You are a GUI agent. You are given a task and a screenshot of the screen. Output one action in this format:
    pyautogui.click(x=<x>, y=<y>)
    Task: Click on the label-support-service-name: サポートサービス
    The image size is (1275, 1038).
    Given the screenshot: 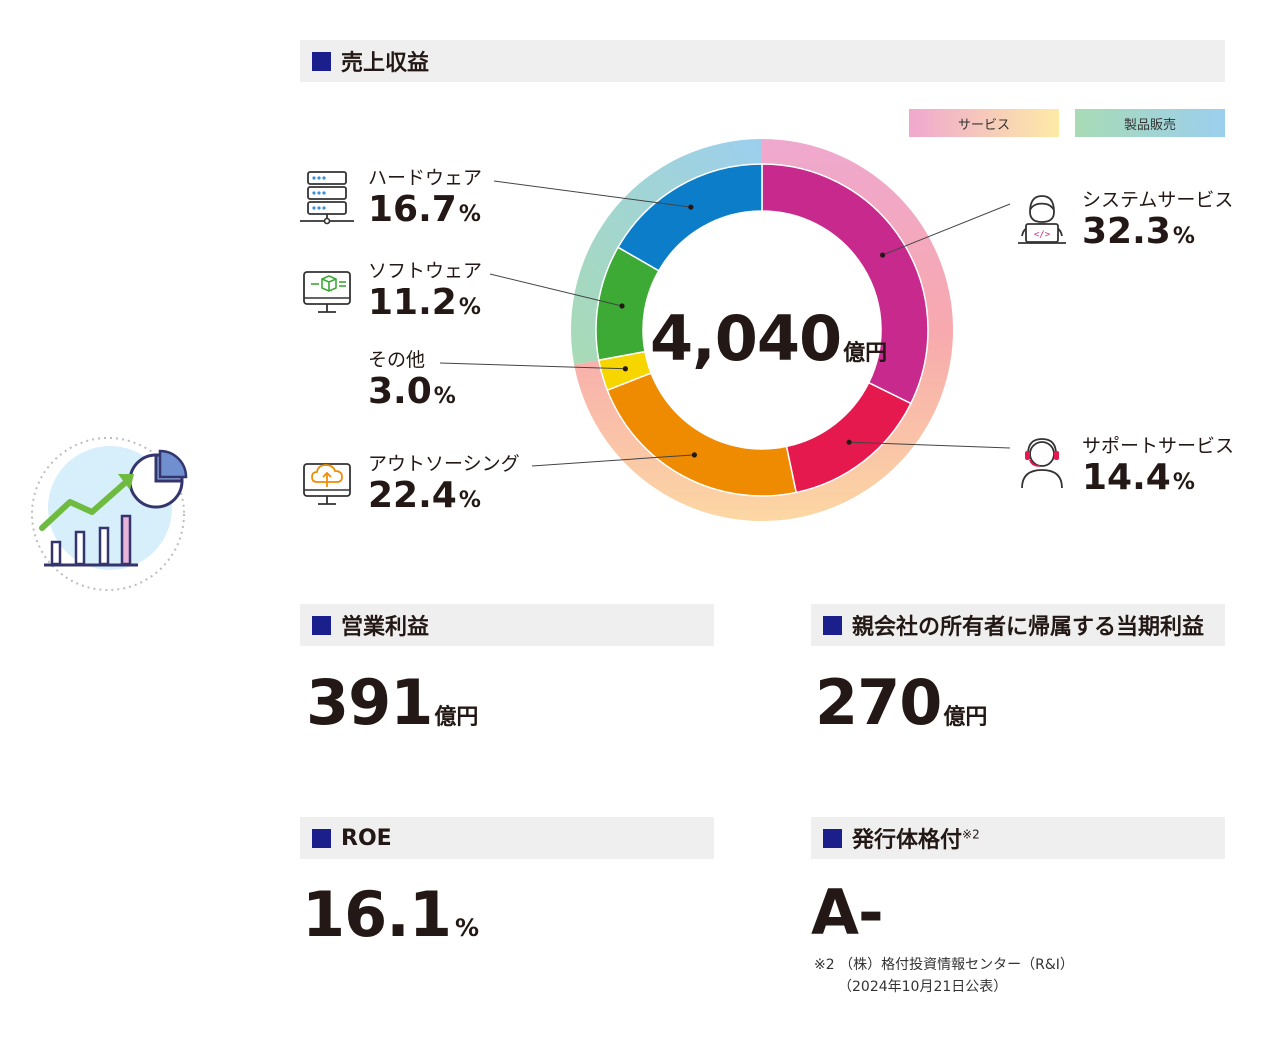 What is the action you would take?
    pyautogui.click(x=1158, y=446)
    